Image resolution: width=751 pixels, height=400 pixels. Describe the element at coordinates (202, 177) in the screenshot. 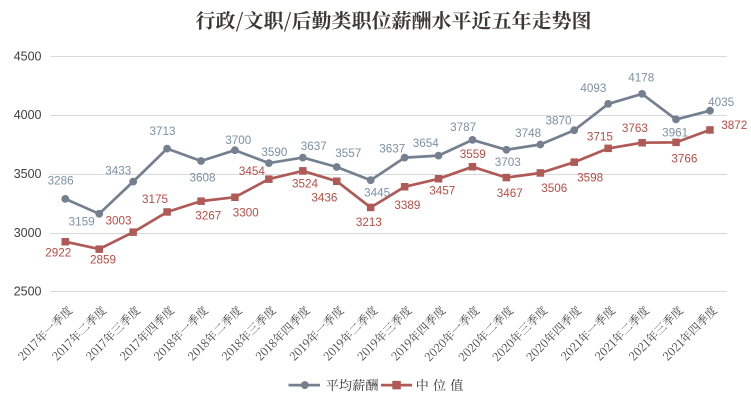

I see `svg-text: 3608` at that location.